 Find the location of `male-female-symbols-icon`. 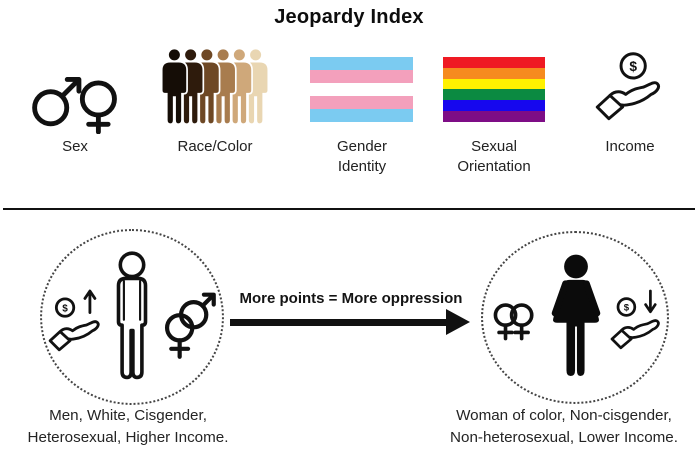

male-female-symbols-icon is located at coordinates (74, 105).